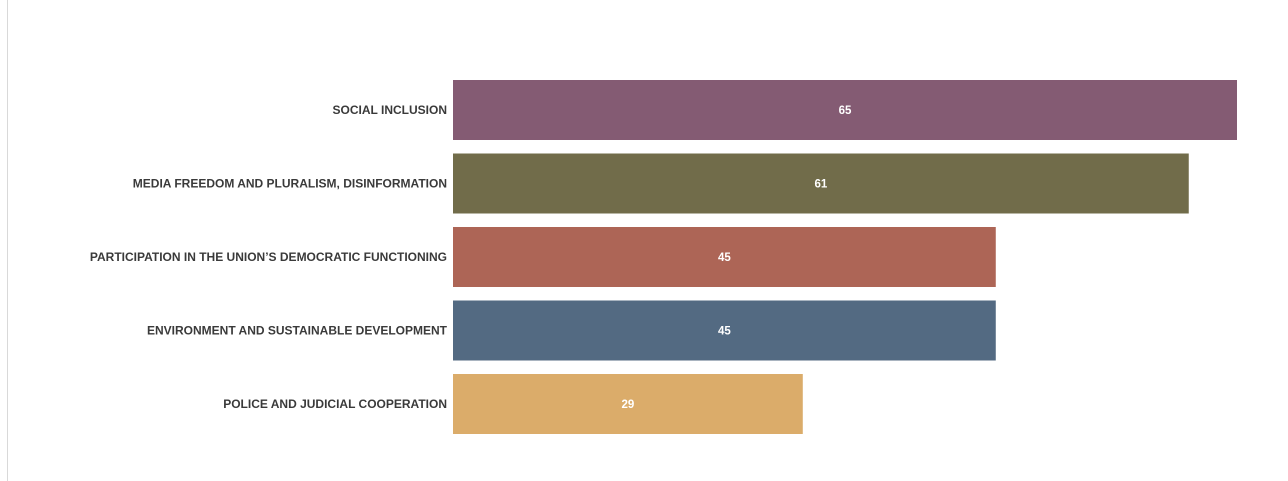  I want to click on value-label: 65, so click(845, 111).